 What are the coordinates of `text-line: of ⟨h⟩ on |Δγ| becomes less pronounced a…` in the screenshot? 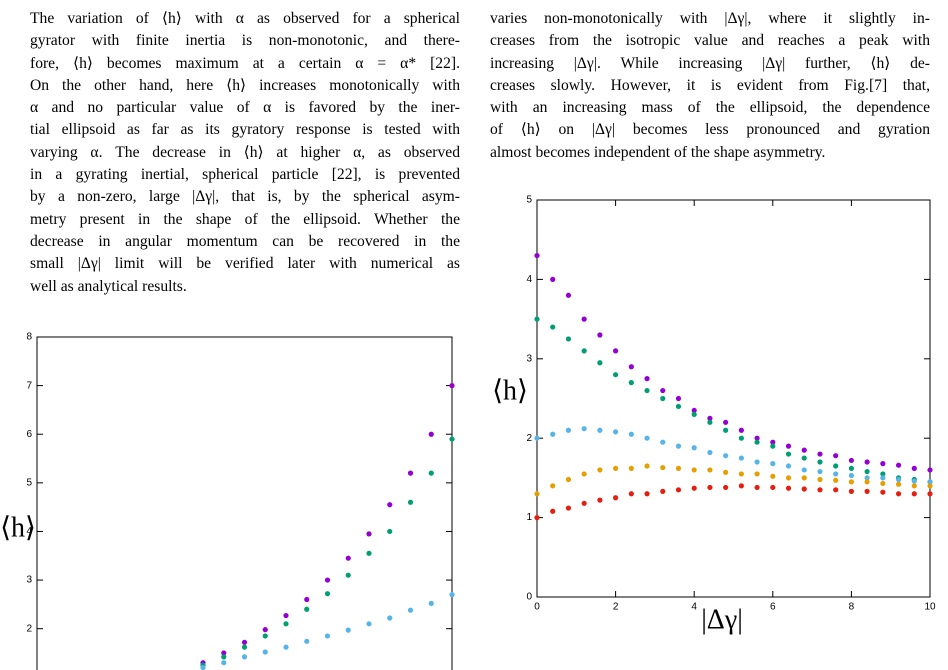 It's located at (710, 130).